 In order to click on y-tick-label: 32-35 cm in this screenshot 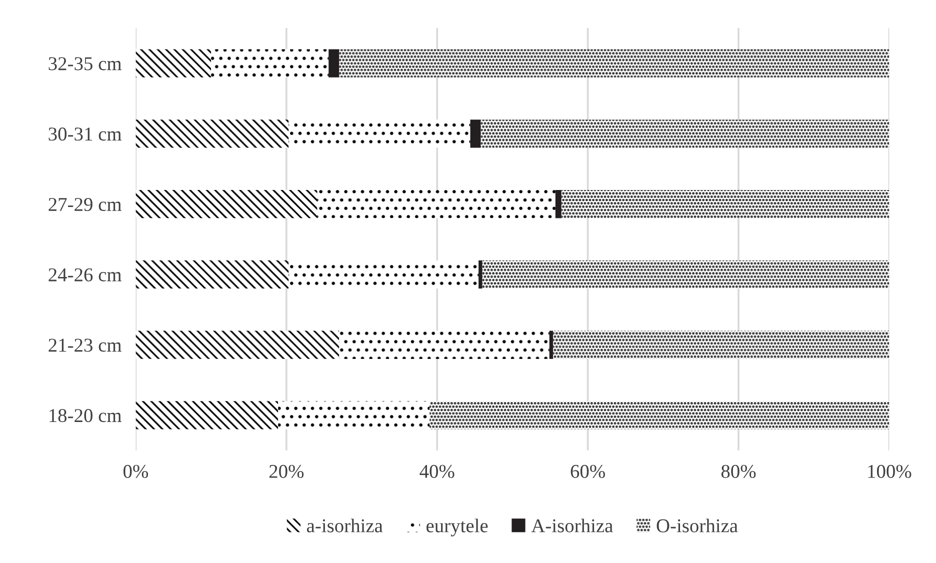, I will do `click(85, 63)`.